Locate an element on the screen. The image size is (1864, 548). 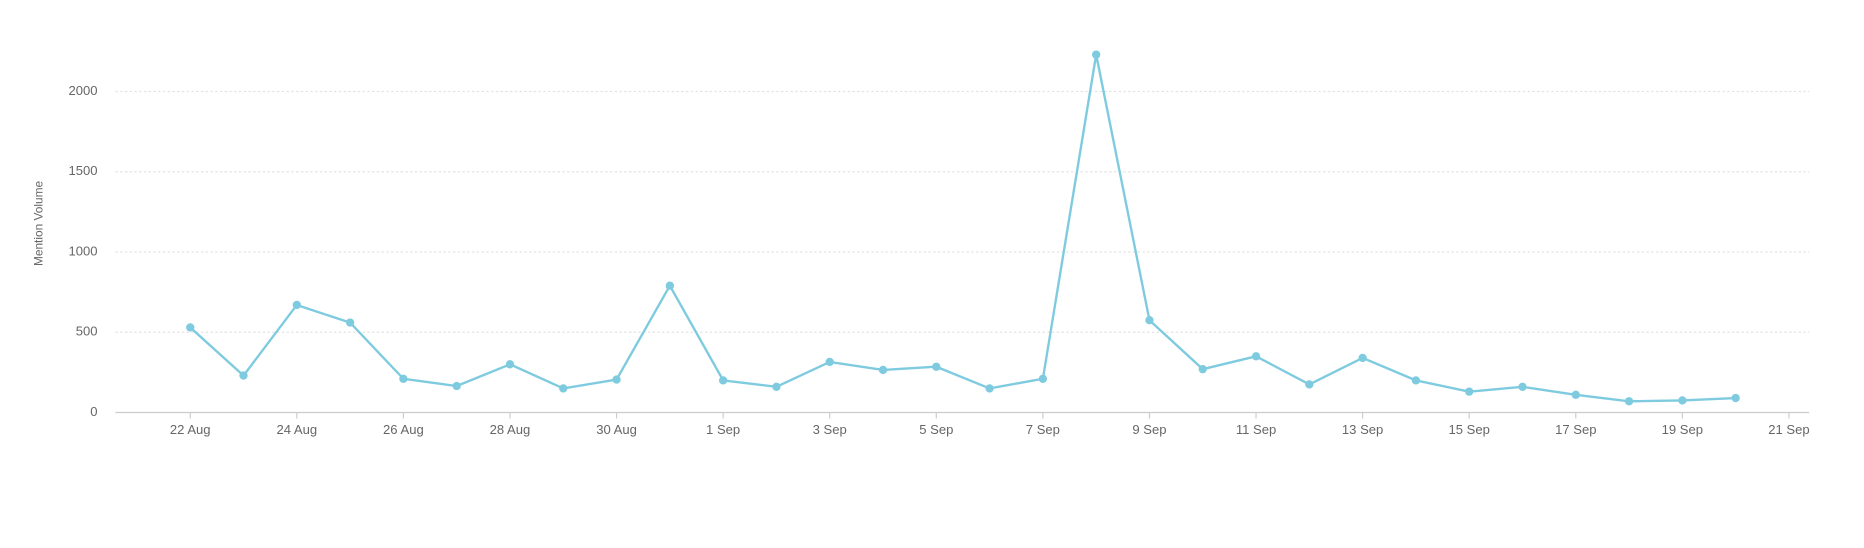
y-tick-label: 2000 is located at coordinates (82, 90).